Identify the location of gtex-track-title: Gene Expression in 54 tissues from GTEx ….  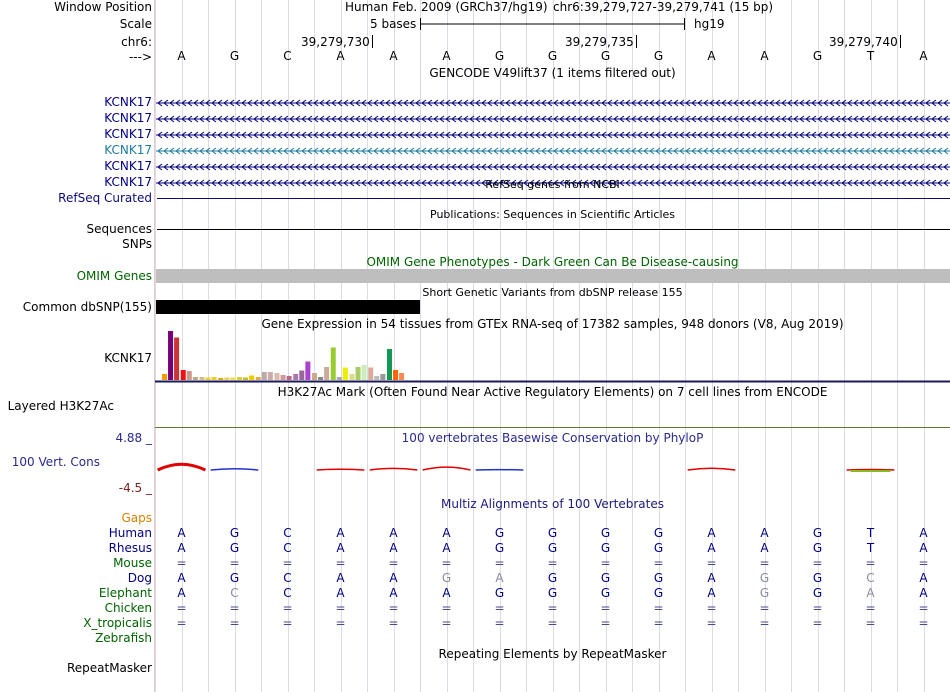
(552, 324).